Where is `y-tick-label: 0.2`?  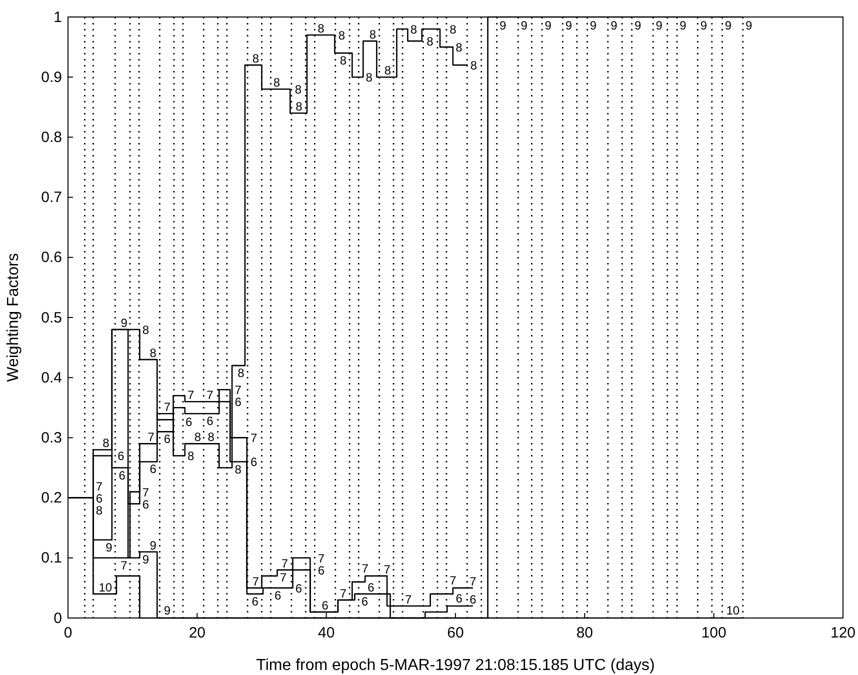
y-tick-label: 0.2 is located at coordinates (51, 498).